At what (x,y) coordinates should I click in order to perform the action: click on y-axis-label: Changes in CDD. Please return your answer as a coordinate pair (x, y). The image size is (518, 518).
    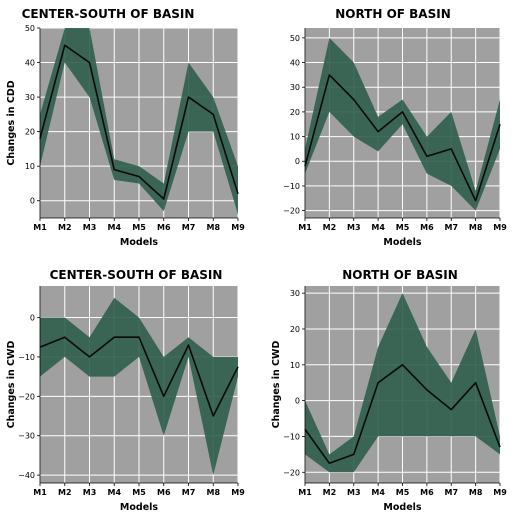
    Looking at the image, I should click on (11, 122).